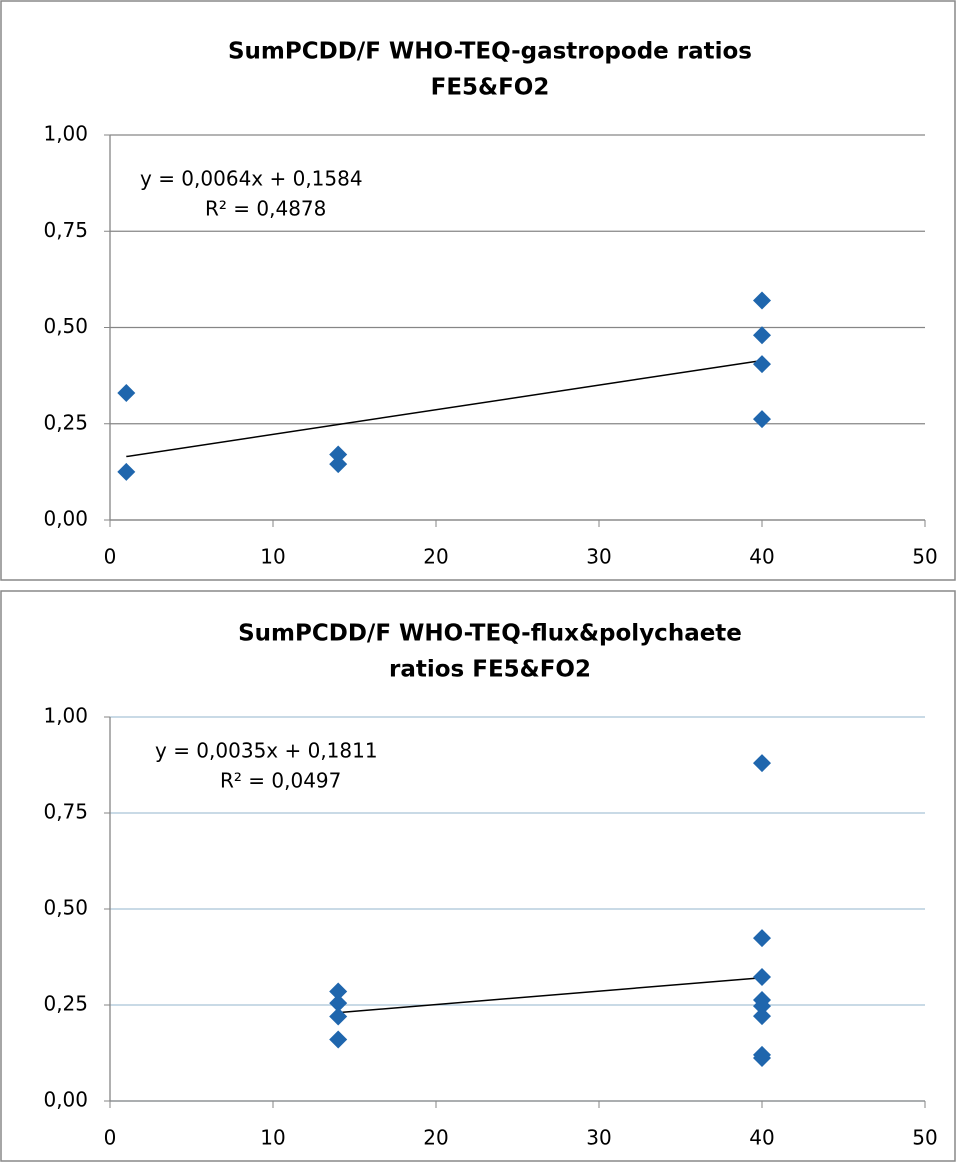  Describe the element at coordinates (490, 670) in the screenshot. I see `chart-title: ratios FE5&FO2` at that location.